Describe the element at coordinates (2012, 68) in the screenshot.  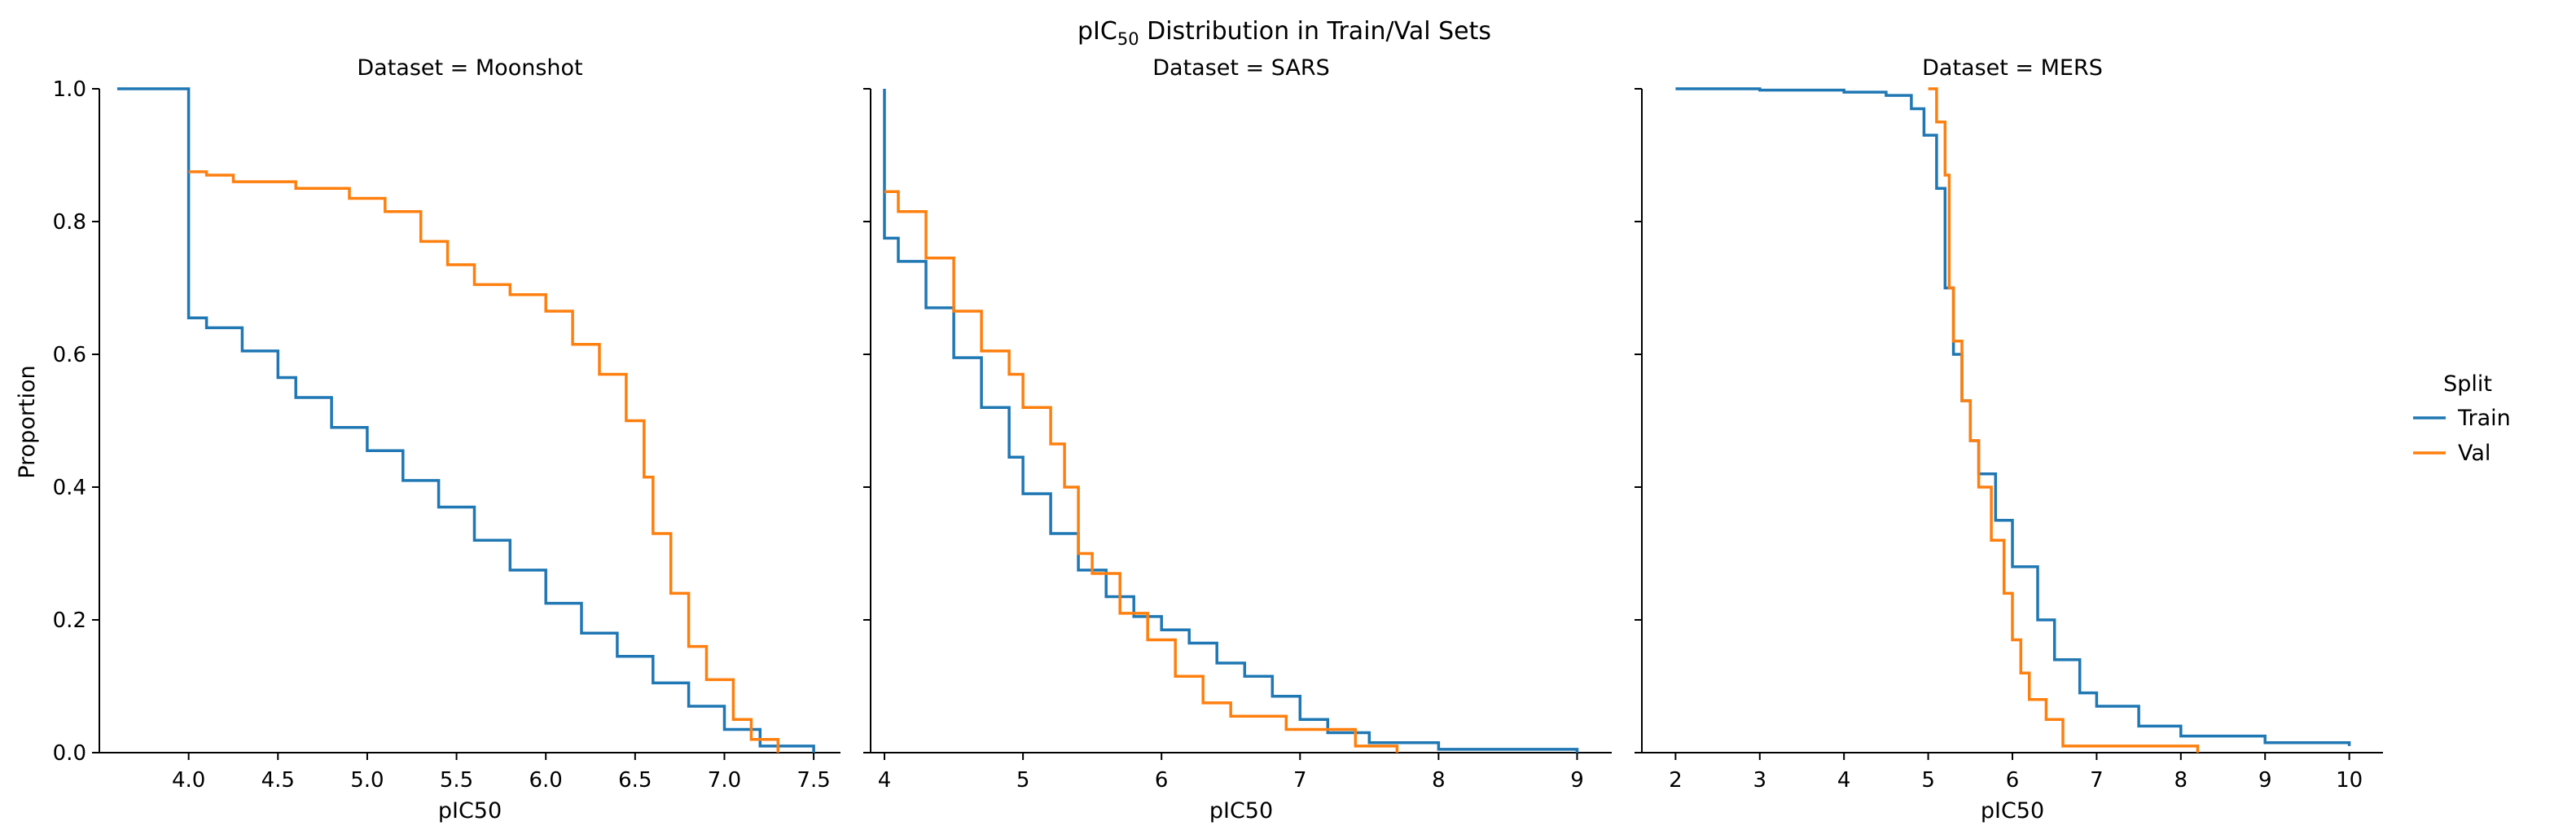
I see `panel-title: Dataset = MERS` at that location.